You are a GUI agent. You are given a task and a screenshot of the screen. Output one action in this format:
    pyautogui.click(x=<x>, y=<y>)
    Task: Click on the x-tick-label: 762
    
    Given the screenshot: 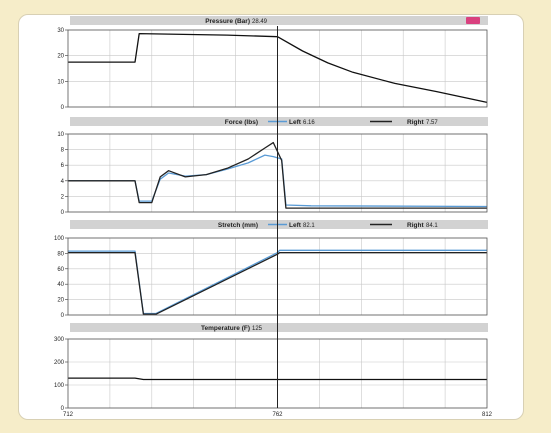 What is the action you would take?
    pyautogui.click(x=277, y=415)
    